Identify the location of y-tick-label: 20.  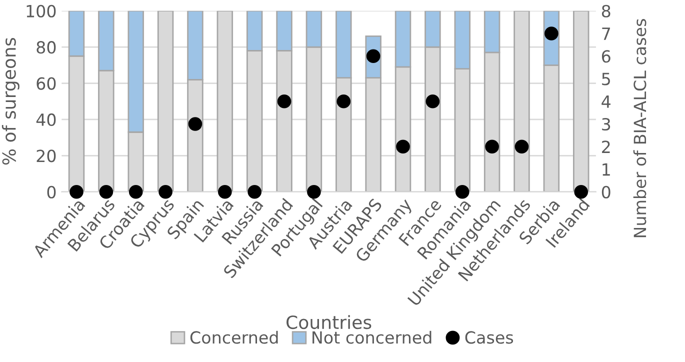
(46, 156).